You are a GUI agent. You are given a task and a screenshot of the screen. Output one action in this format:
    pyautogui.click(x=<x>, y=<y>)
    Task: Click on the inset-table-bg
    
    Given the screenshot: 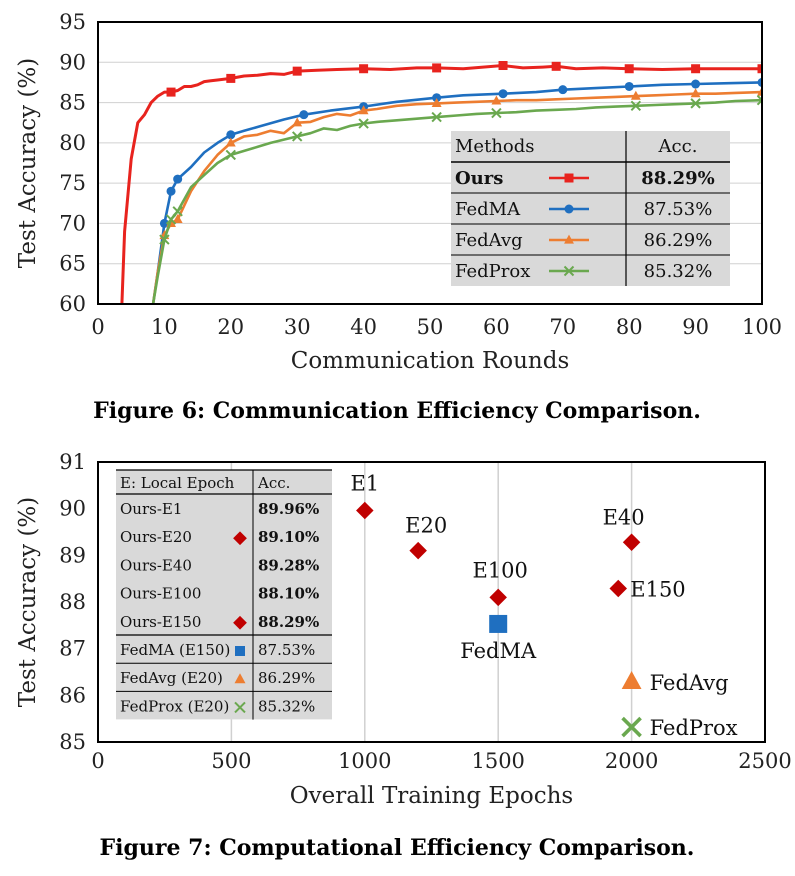 What is the action you would take?
    pyautogui.click(x=224, y=595)
    